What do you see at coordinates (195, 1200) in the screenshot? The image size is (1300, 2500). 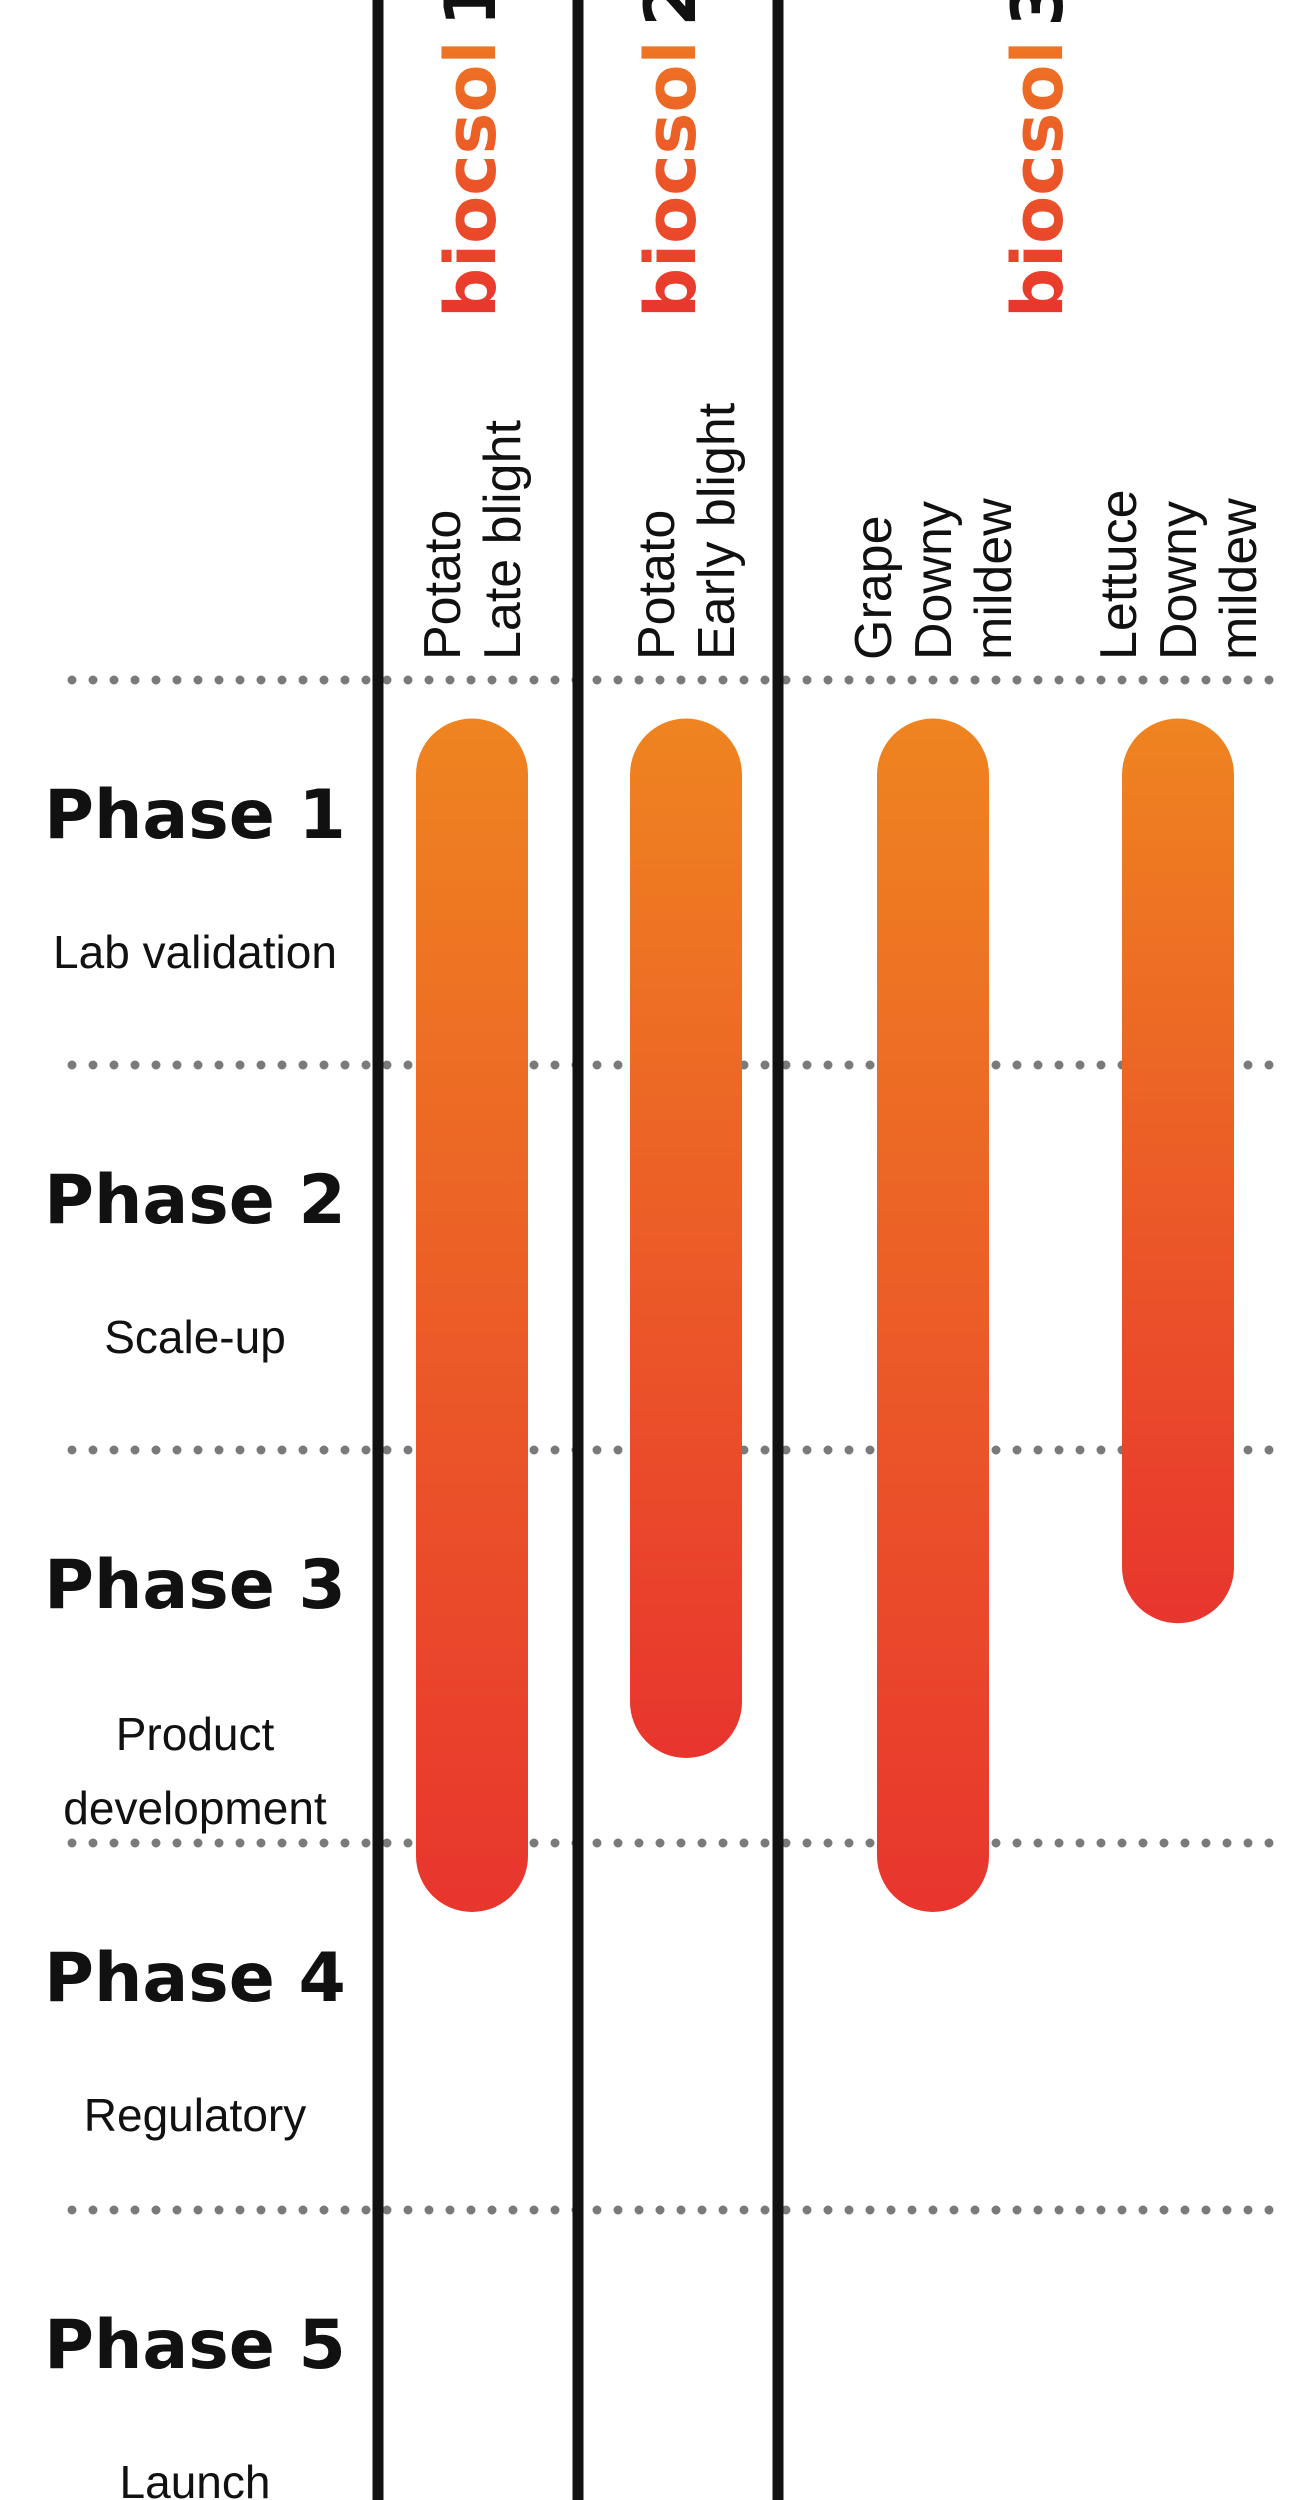 I see `phase-title: Phase 2` at bounding box center [195, 1200].